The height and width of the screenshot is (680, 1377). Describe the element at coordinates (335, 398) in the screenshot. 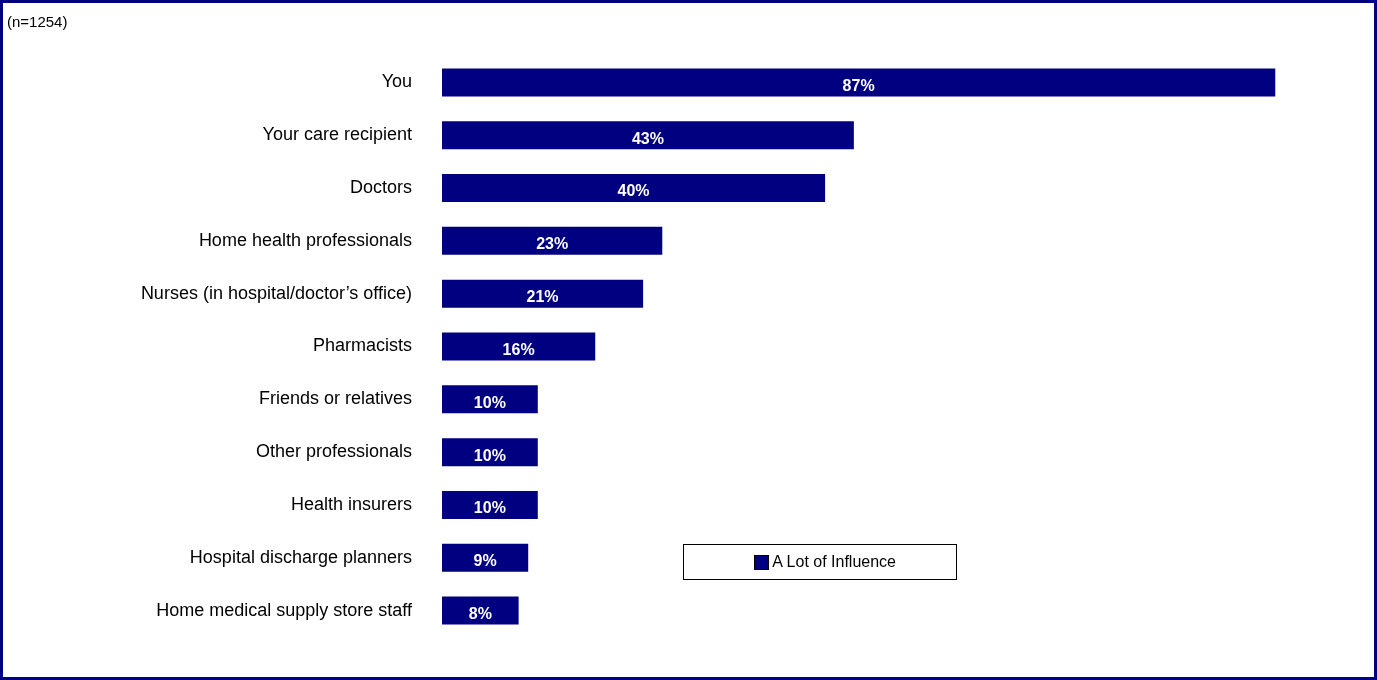

I see `y-tick-label: Friends or relatives` at that location.